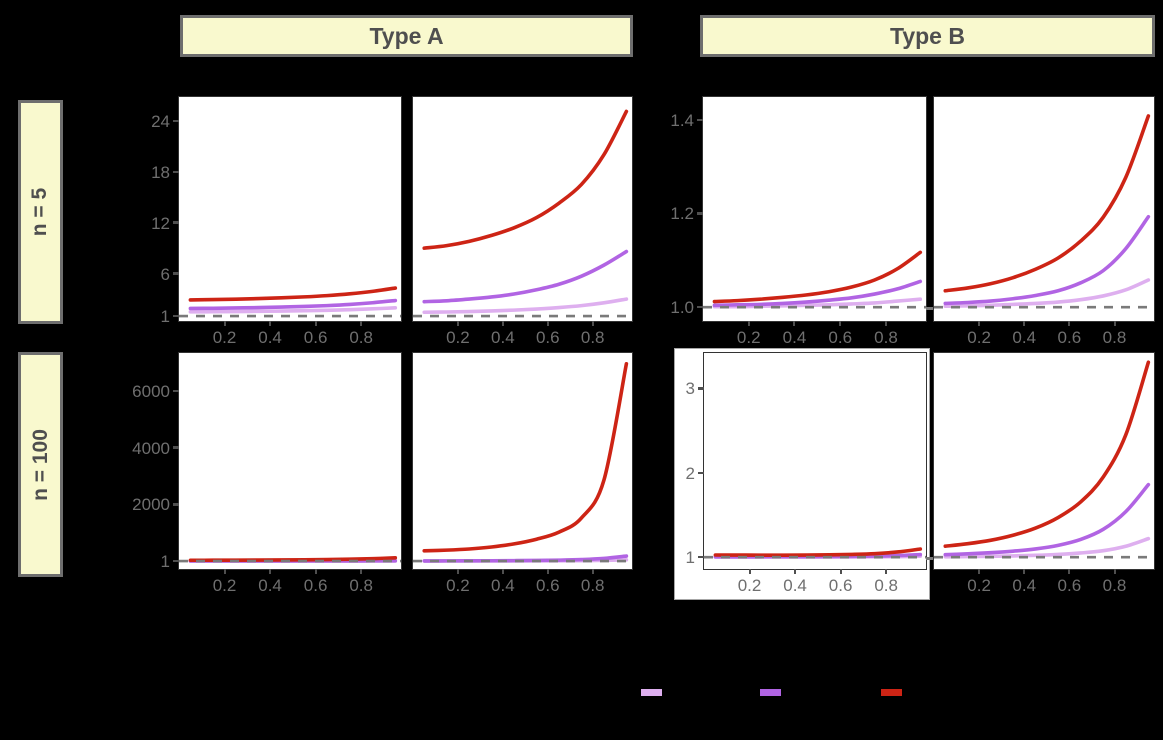 This screenshot has height=740, width=1163. I want to click on panel-plot-A3, so click(290, 559).